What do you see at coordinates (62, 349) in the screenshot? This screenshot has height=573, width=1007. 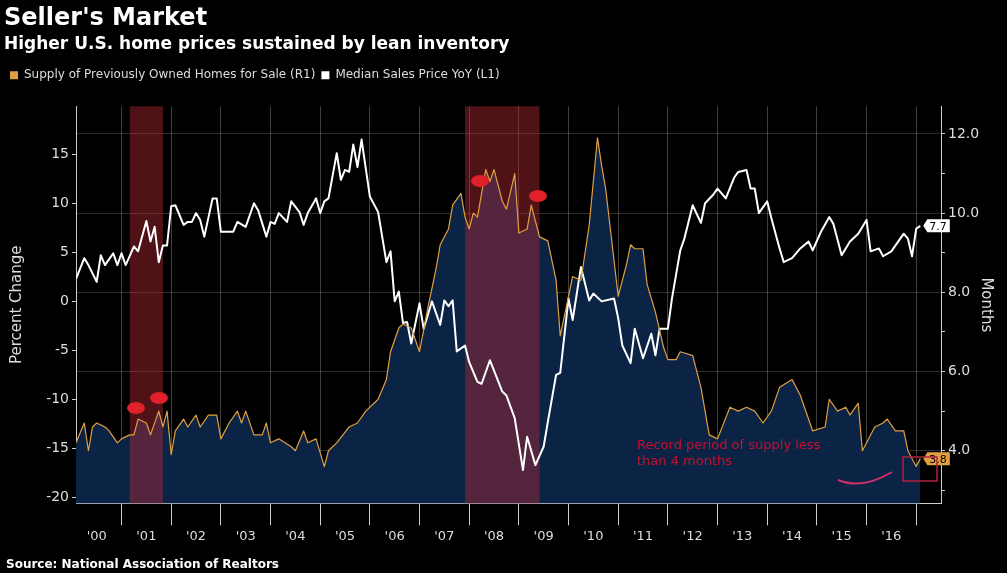 I see `y-tick-label: -5` at bounding box center [62, 349].